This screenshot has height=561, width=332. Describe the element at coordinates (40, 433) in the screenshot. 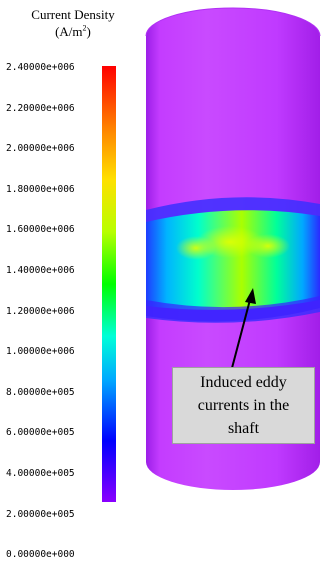

I see `color-scale-tick-label: 6.00000e+005` at that location.